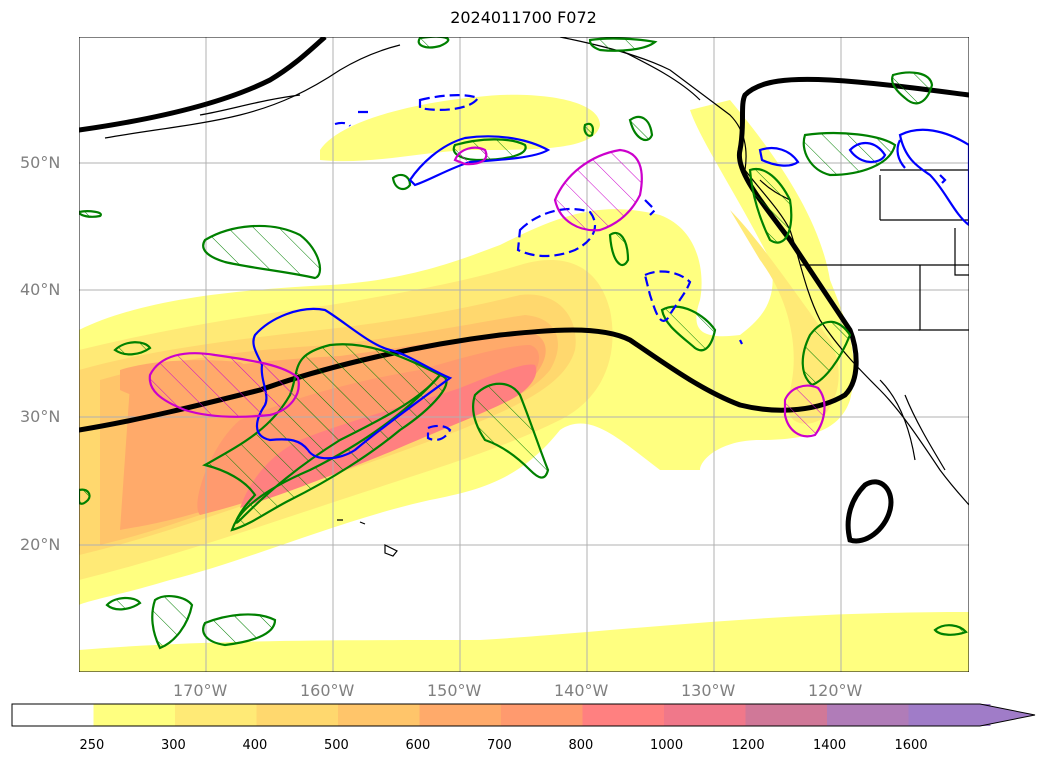 This screenshot has width=1047, height=765. What do you see at coordinates (667, 745) in the screenshot?
I see `colorbar-tick-label: 1000` at bounding box center [667, 745].